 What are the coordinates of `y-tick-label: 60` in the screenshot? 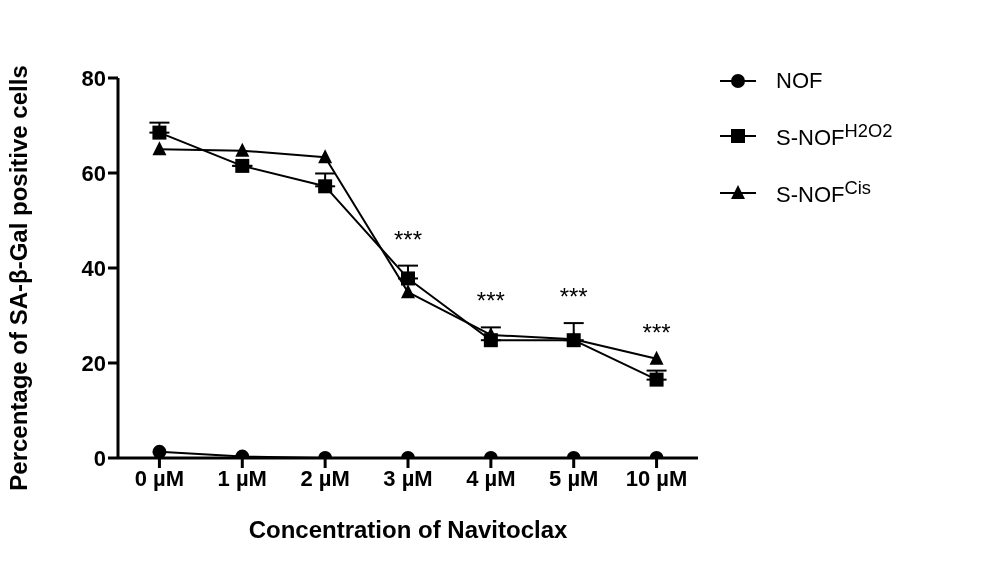 It's located at (93, 173).